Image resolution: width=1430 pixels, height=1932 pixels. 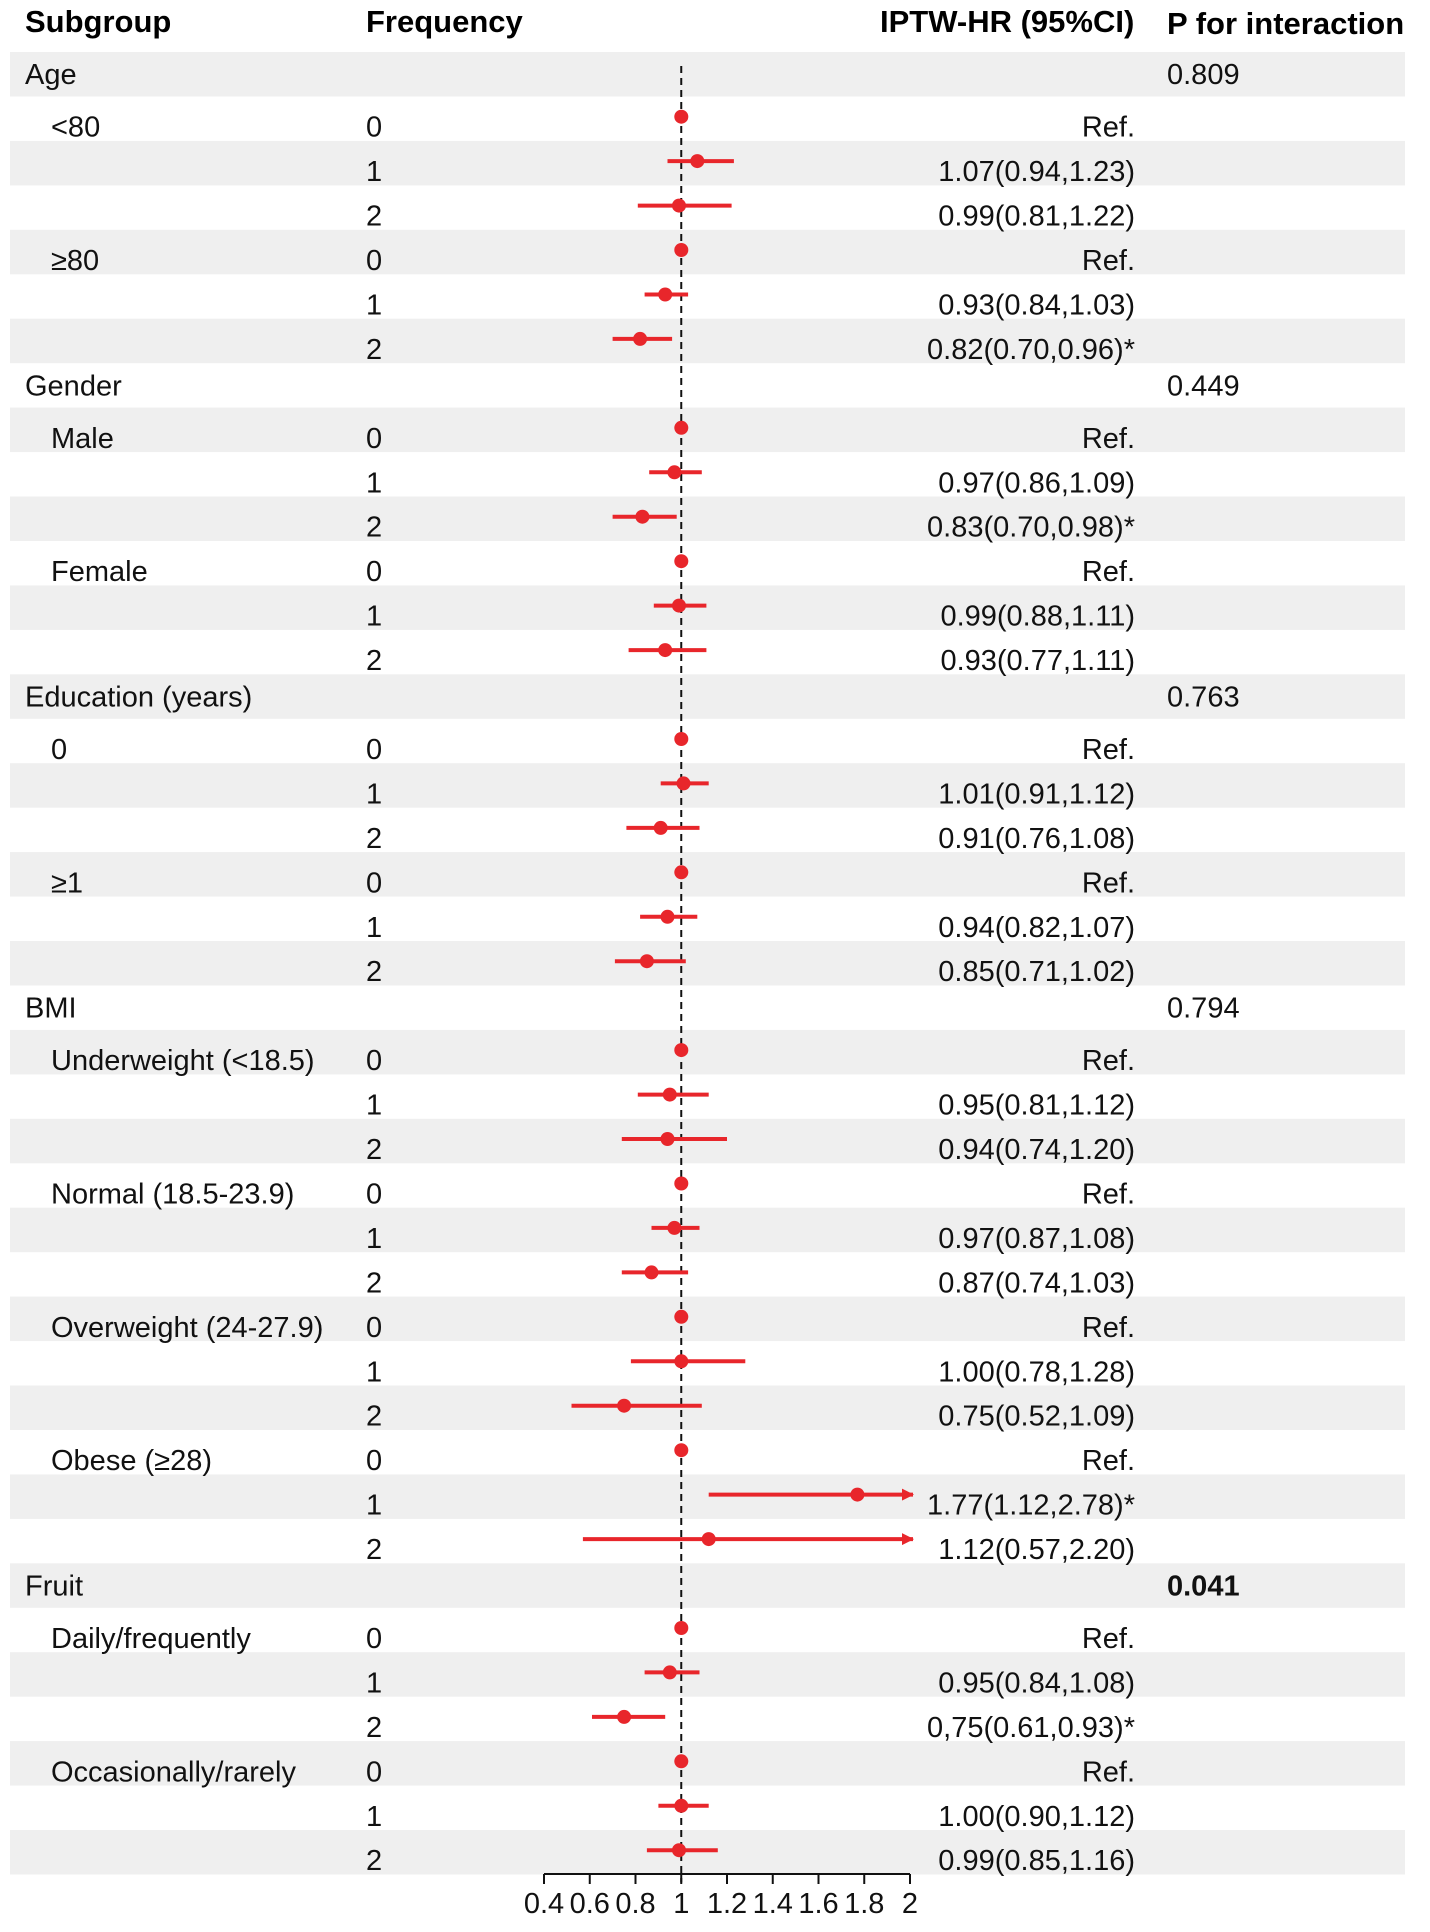 I want to click on hr-ci-text: 0.87(0.74,1.03), so click(x=1036, y=1283).